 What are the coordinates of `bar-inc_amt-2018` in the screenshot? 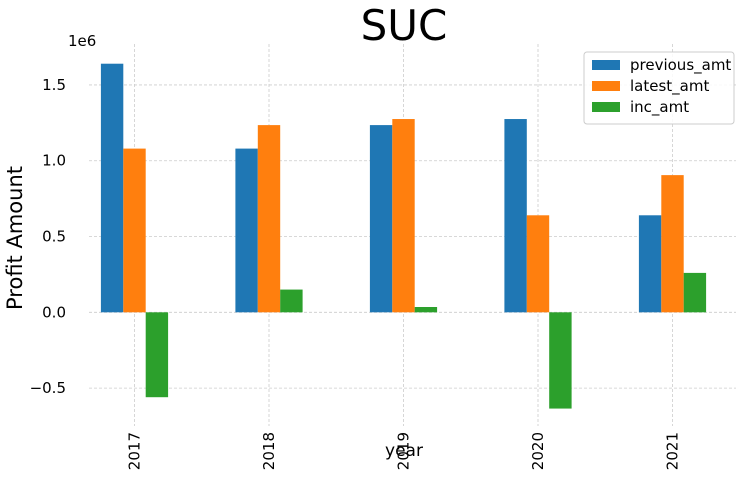 It's located at (291, 301).